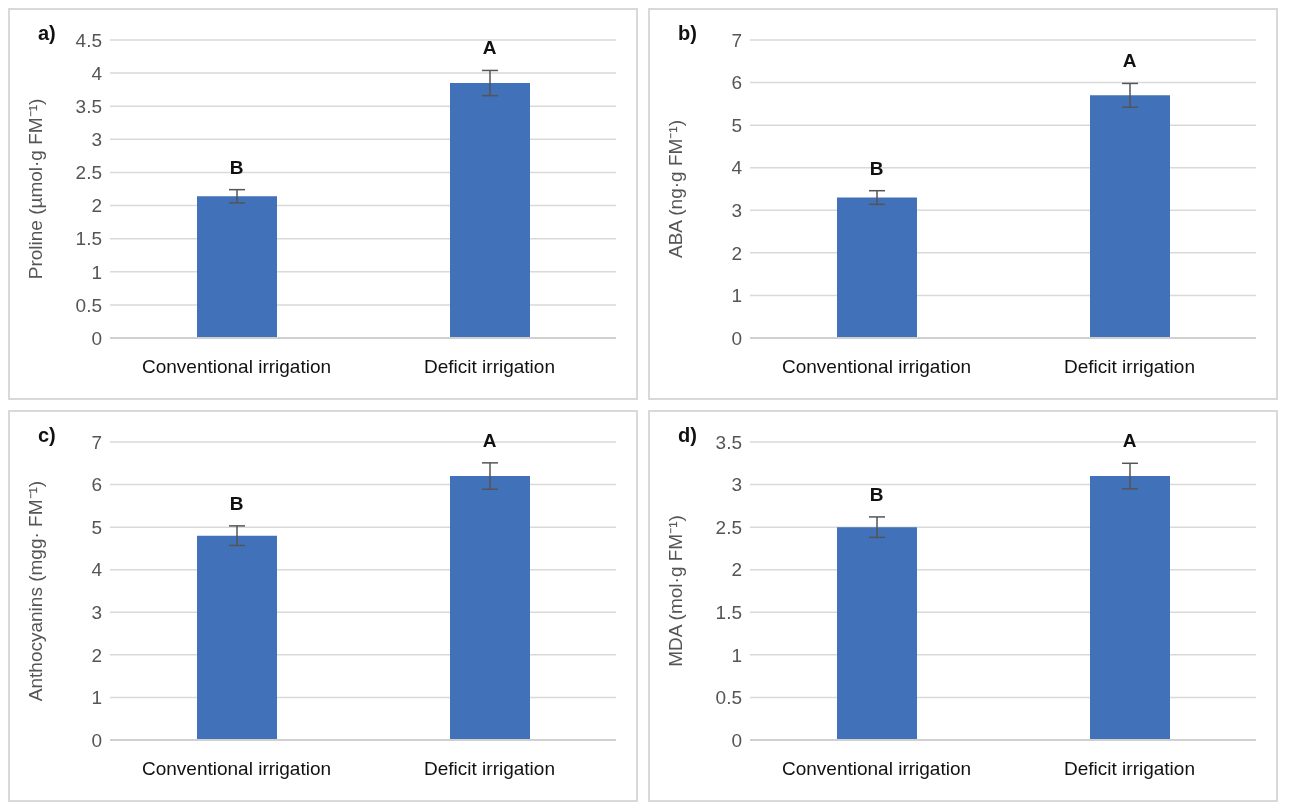 The image size is (1296, 810). Describe the element at coordinates (35, 591) in the screenshot. I see `y-axis-title: Anthocyanins (mgg· FM⁻¹)` at that location.